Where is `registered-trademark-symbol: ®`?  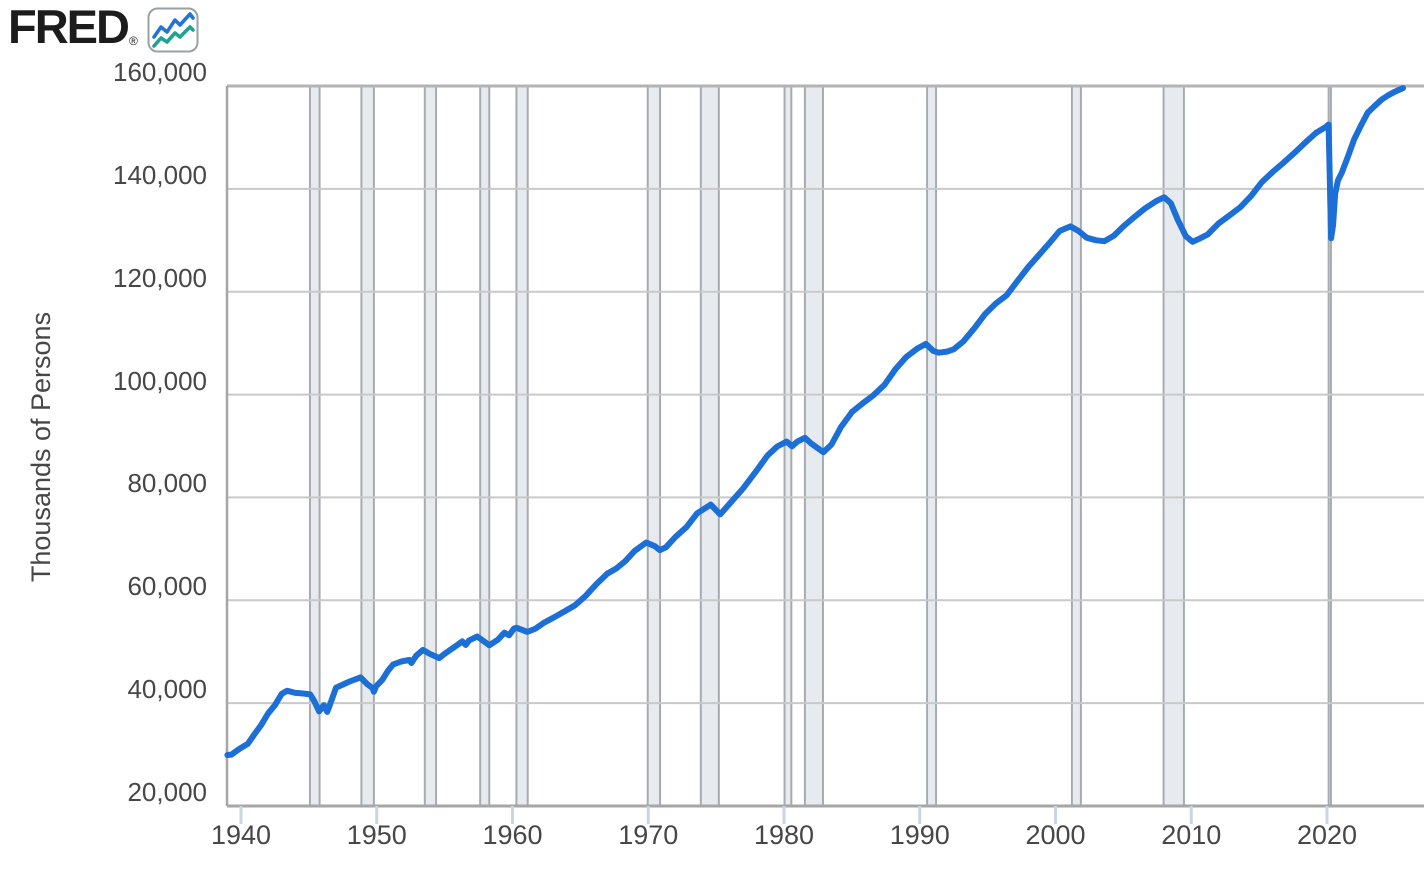 registered-trademark-symbol: ® is located at coordinates (133, 41).